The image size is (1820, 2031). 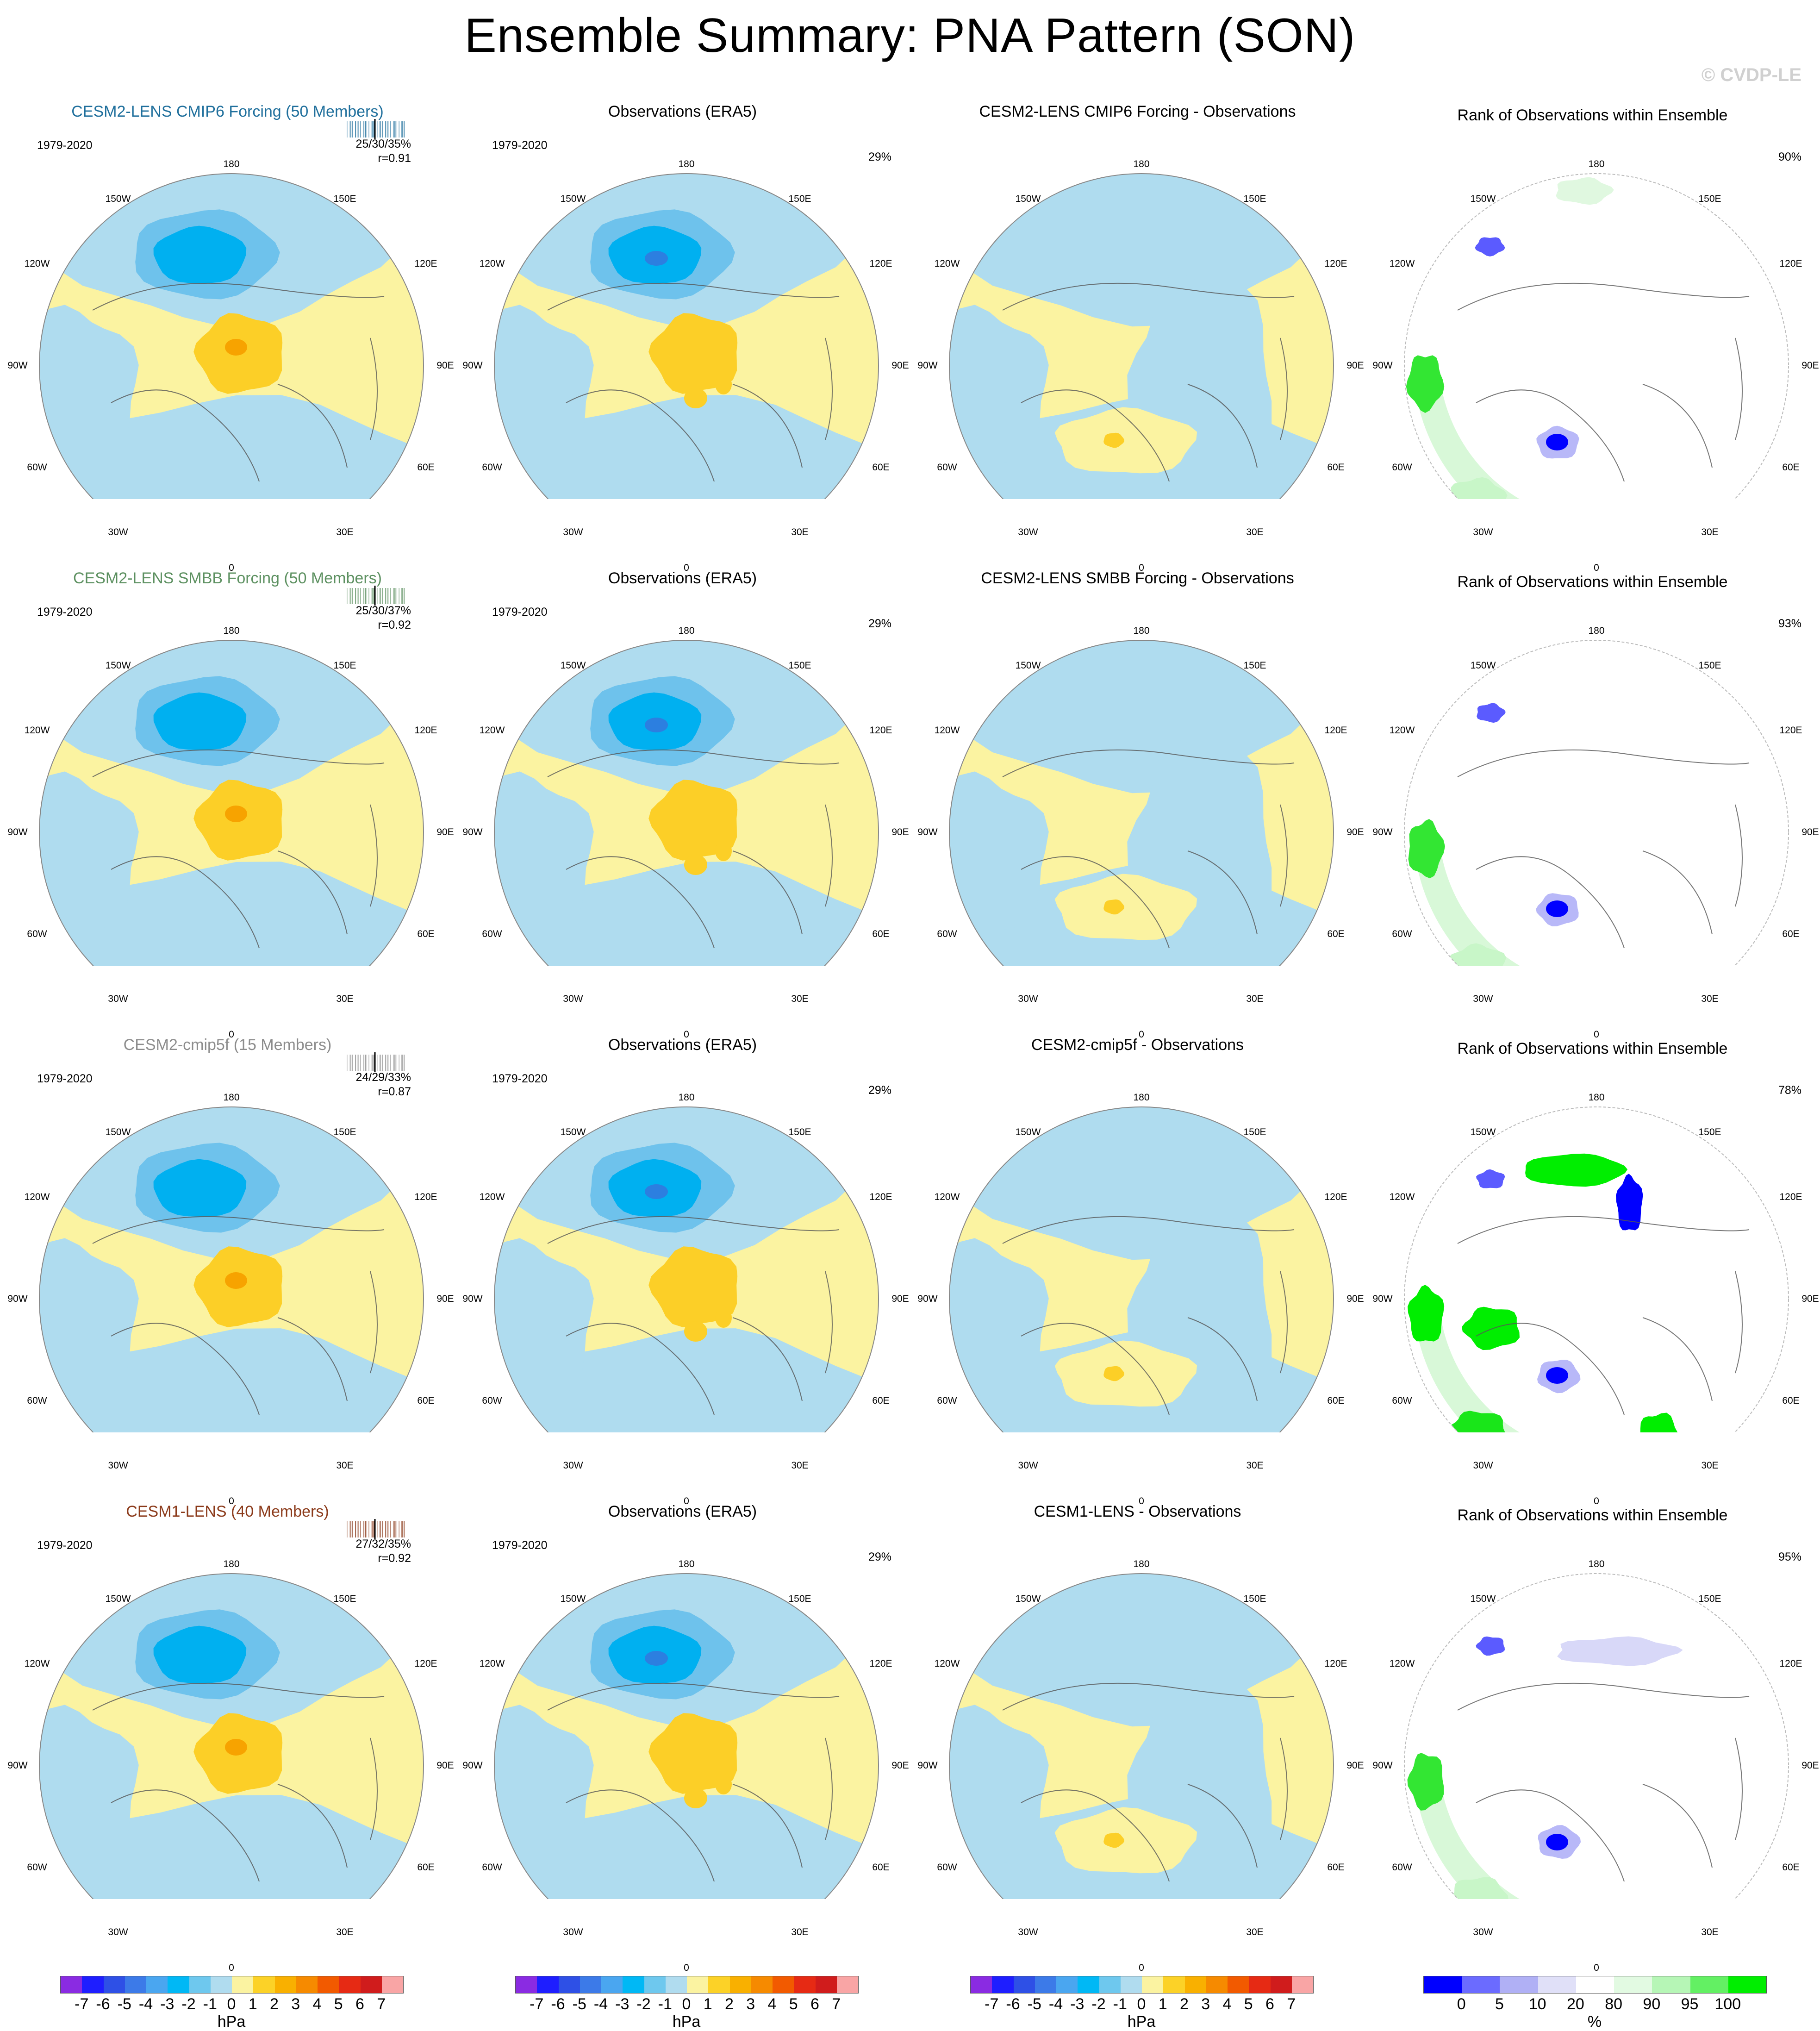 What do you see at coordinates (1141, 1269) in the screenshot?
I see `map-diff` at bounding box center [1141, 1269].